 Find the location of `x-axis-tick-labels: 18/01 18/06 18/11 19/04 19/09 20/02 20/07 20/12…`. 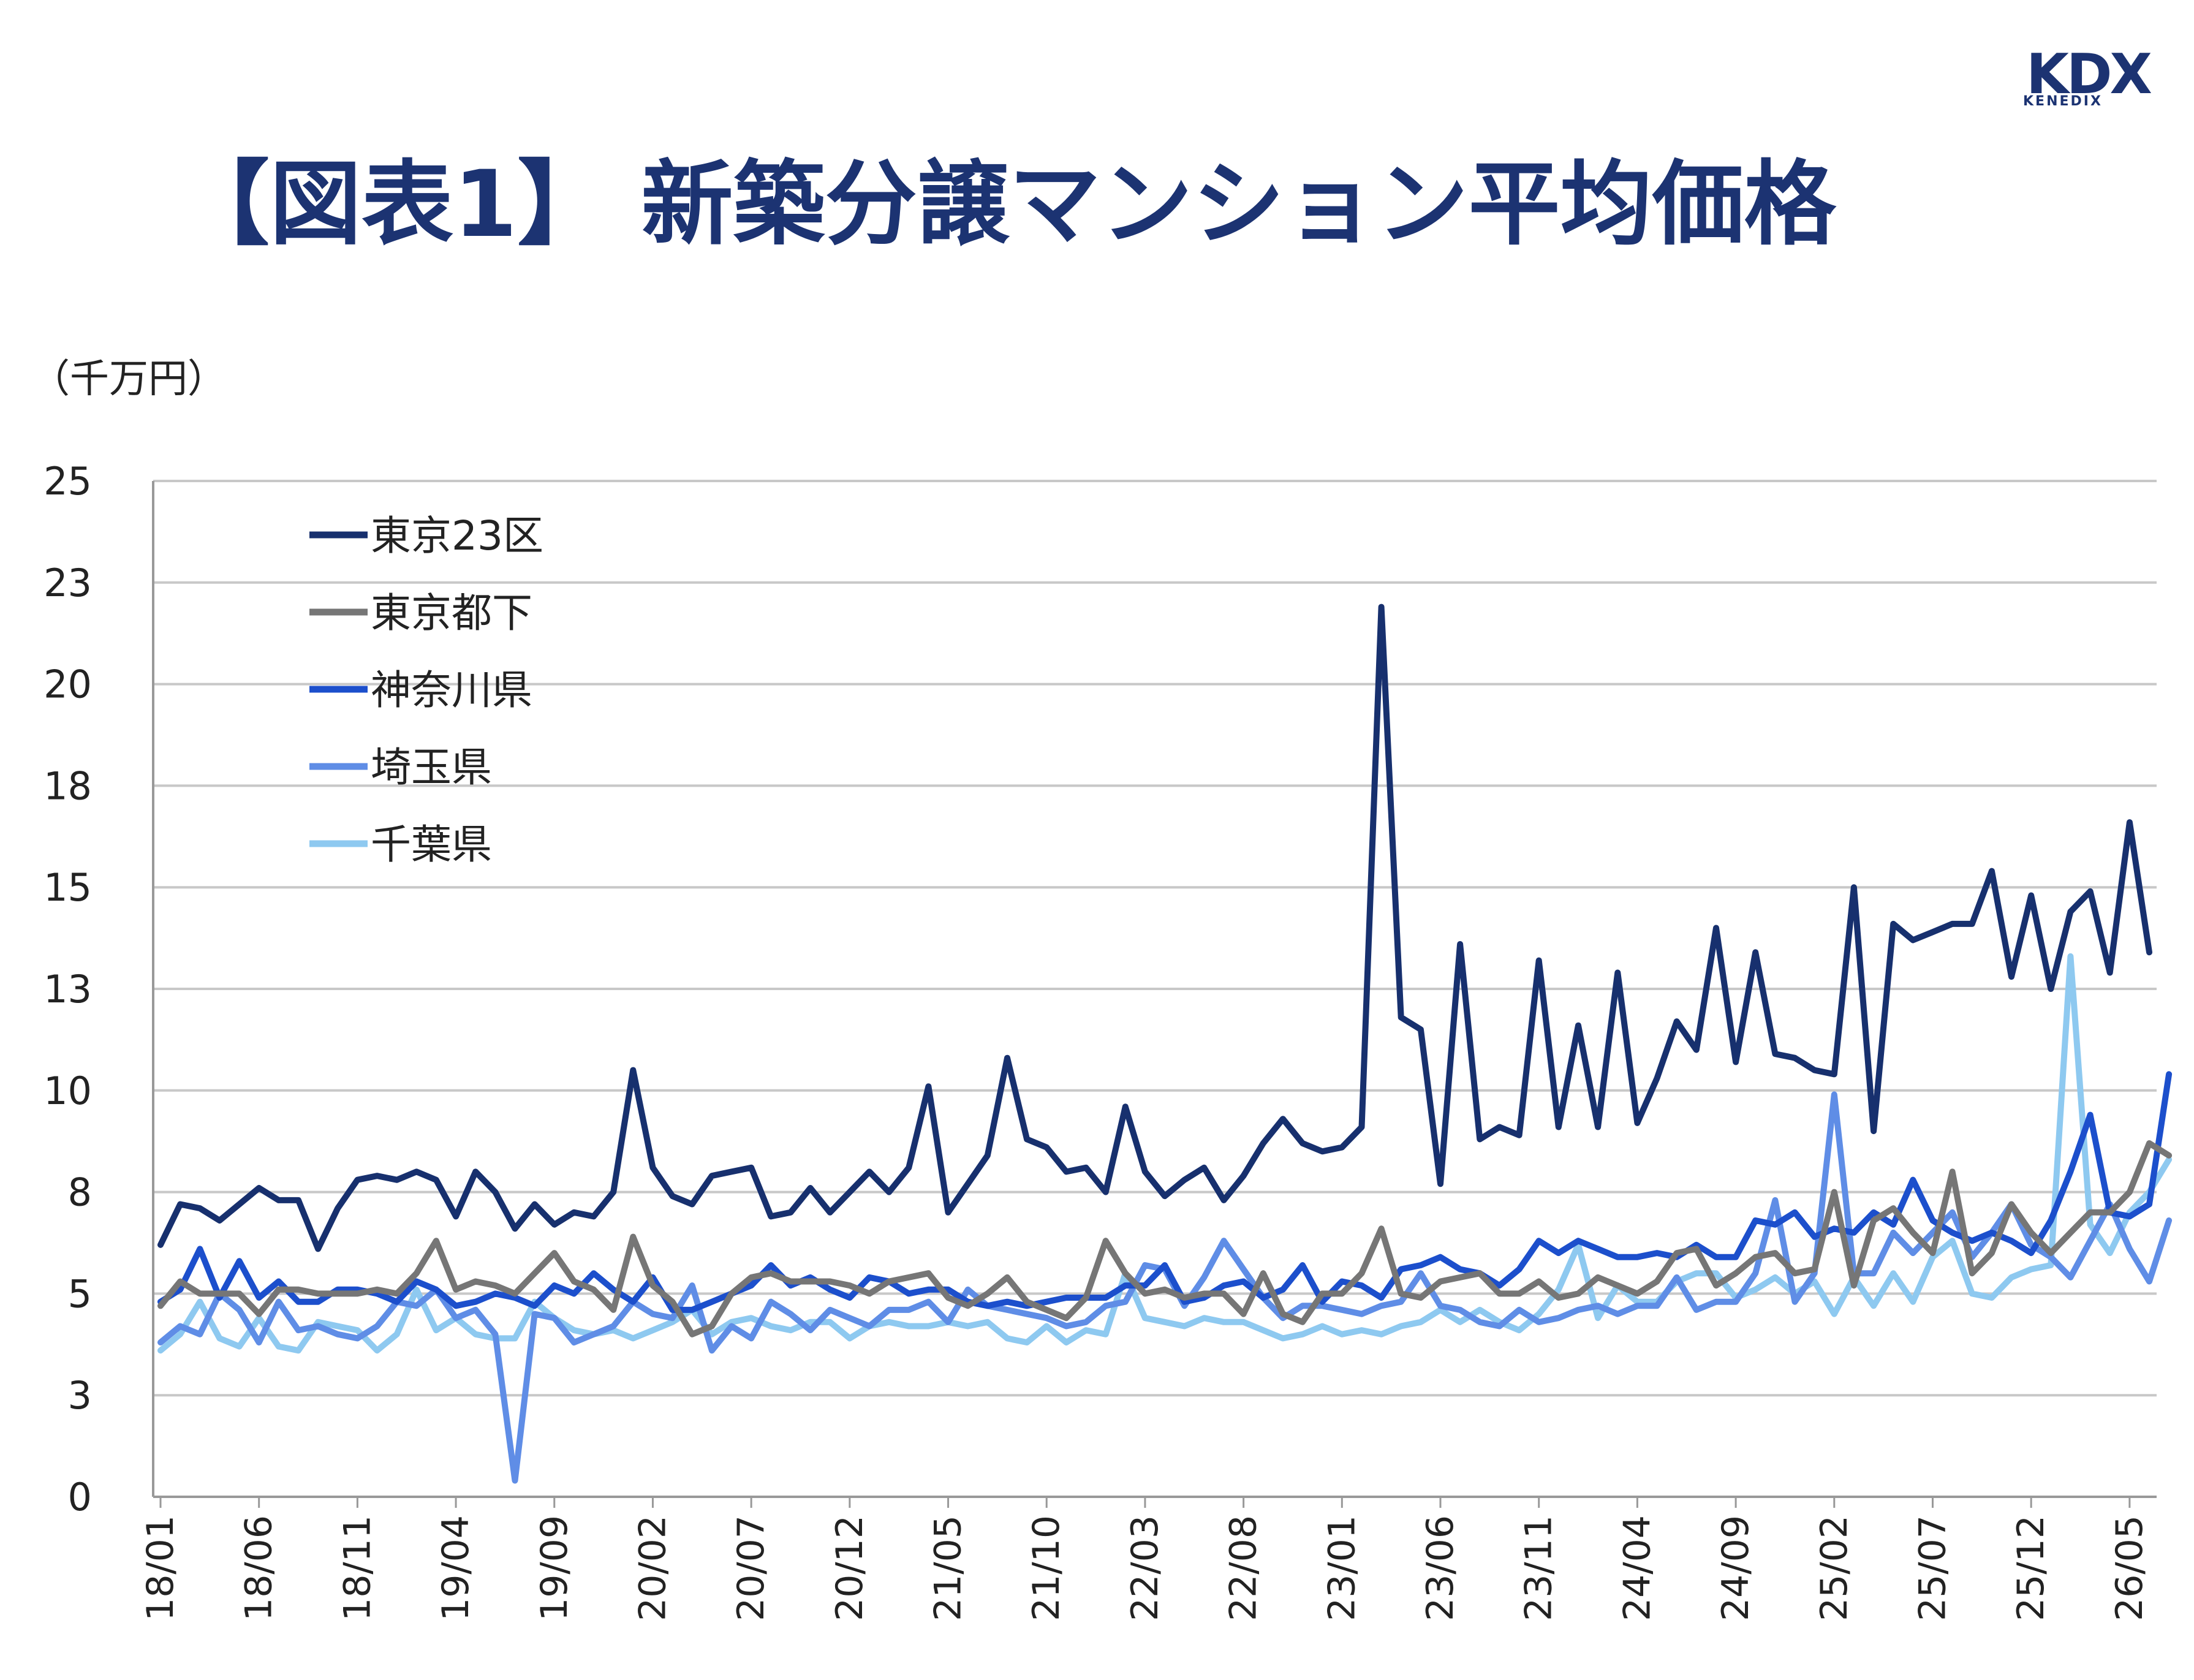

x-axis-tick-labels: 18/01 18/06 18/11 19/04 19/09 20/02 20/07 20/12… is located at coordinates (1145, 1568).